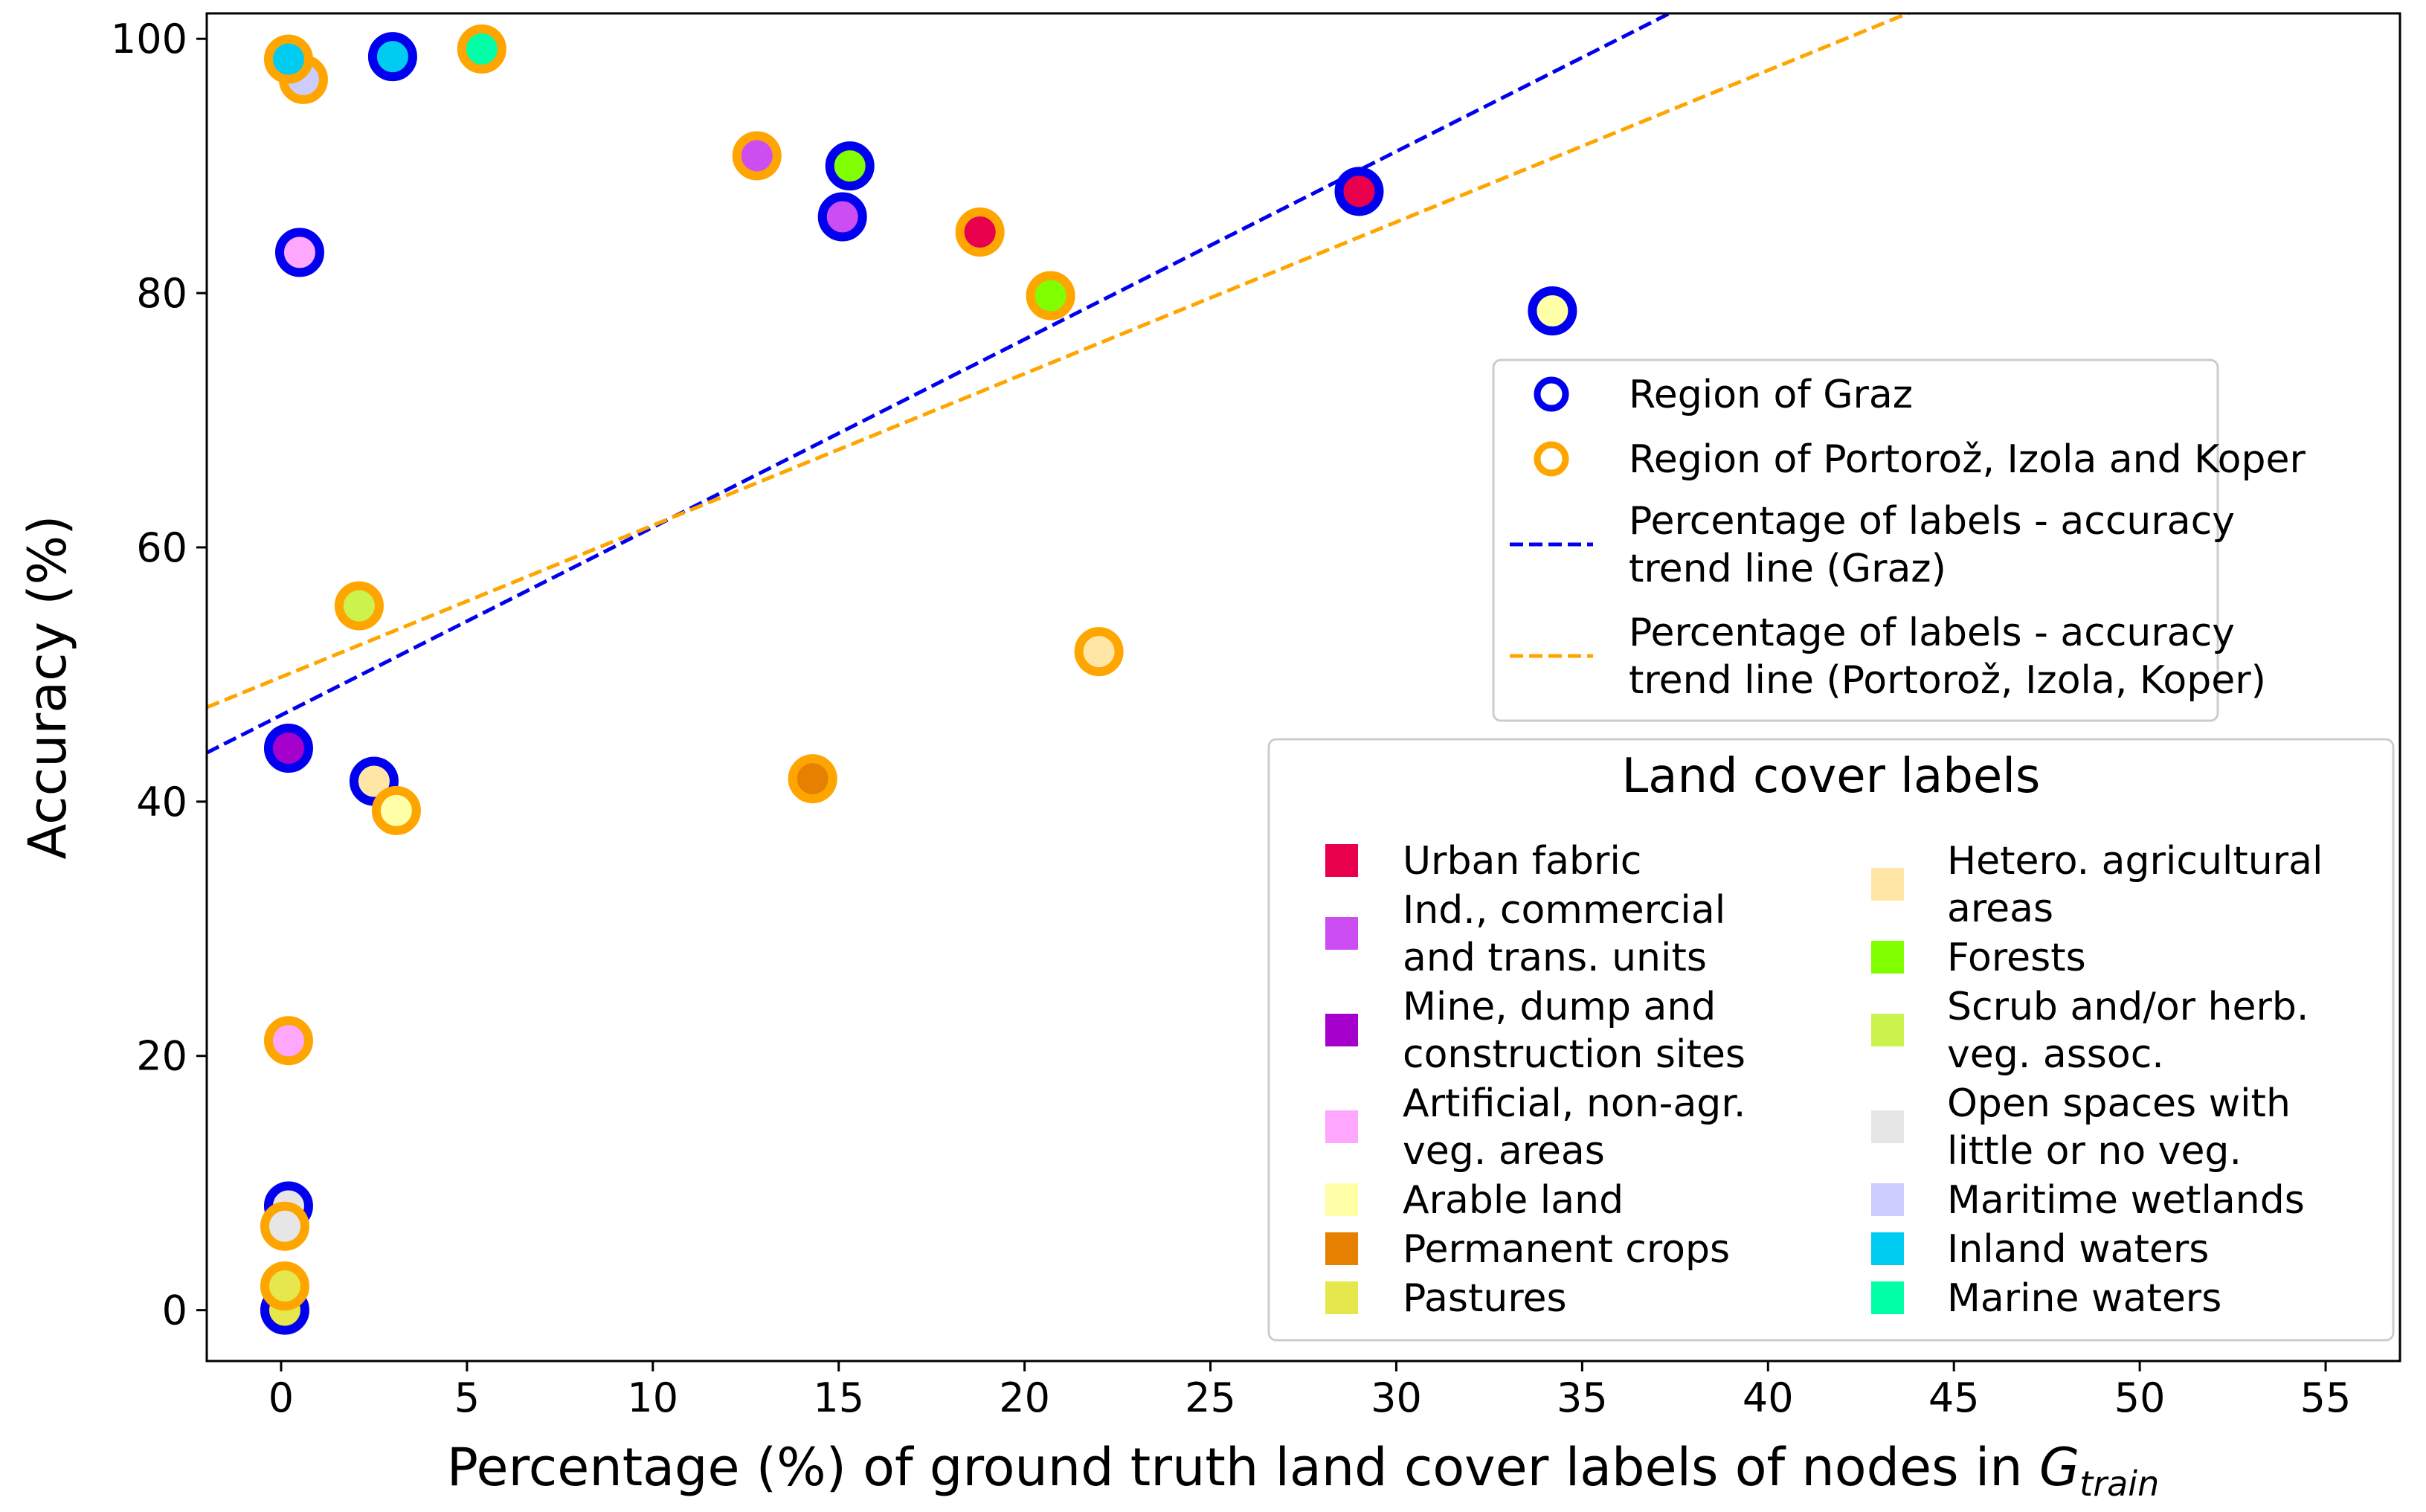 The height and width of the screenshot is (1512, 2426). Describe the element at coordinates (149, 39) in the screenshot. I see `y-tick-label: 100` at that location.